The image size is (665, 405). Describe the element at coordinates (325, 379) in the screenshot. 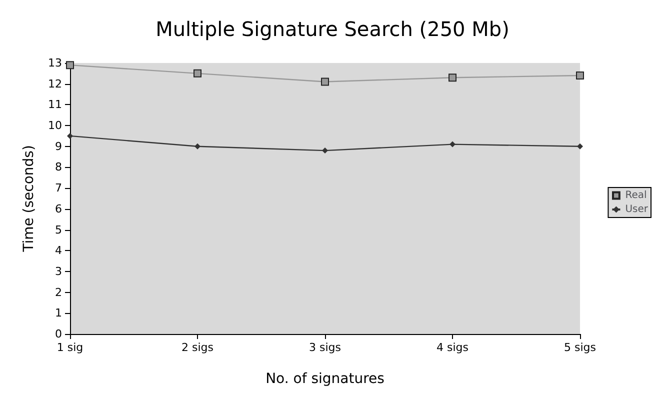

I see `x-axis-title: No. of signatures` at that location.